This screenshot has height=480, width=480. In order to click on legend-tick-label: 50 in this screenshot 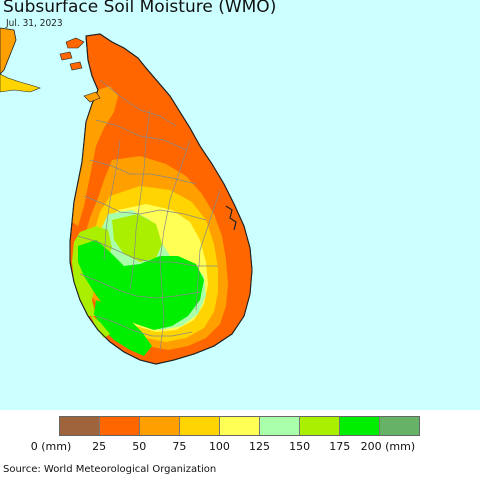, I will do `click(139, 446)`.